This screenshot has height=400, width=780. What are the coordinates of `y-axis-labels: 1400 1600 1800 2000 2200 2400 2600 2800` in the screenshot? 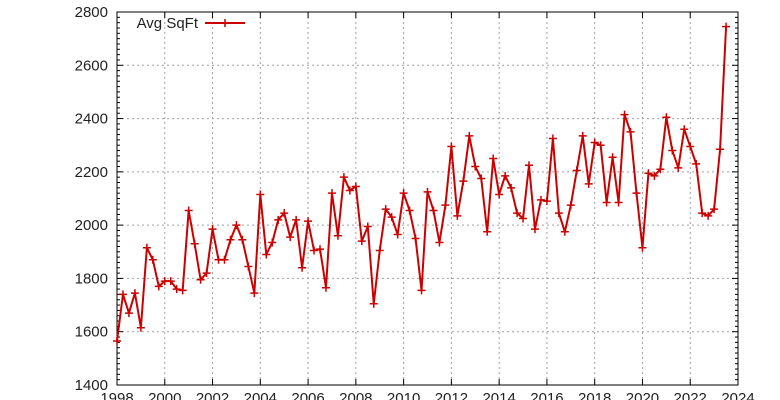 It's located at (91, 199).